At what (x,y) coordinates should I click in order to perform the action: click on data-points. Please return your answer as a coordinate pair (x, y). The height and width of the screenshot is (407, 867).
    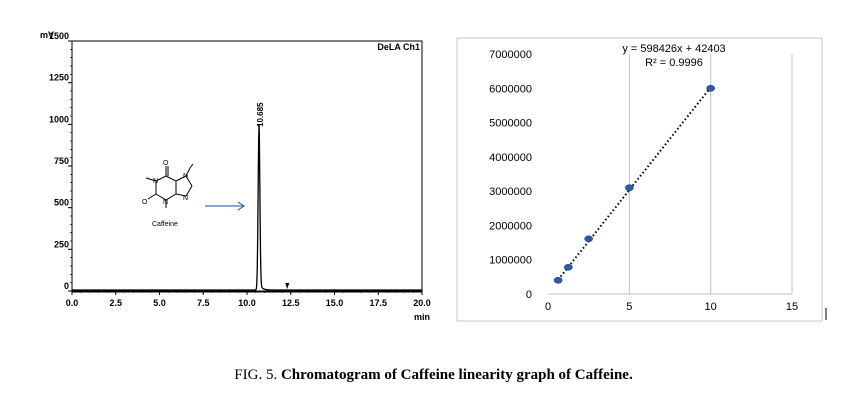
    Looking at the image, I should click on (634, 184).